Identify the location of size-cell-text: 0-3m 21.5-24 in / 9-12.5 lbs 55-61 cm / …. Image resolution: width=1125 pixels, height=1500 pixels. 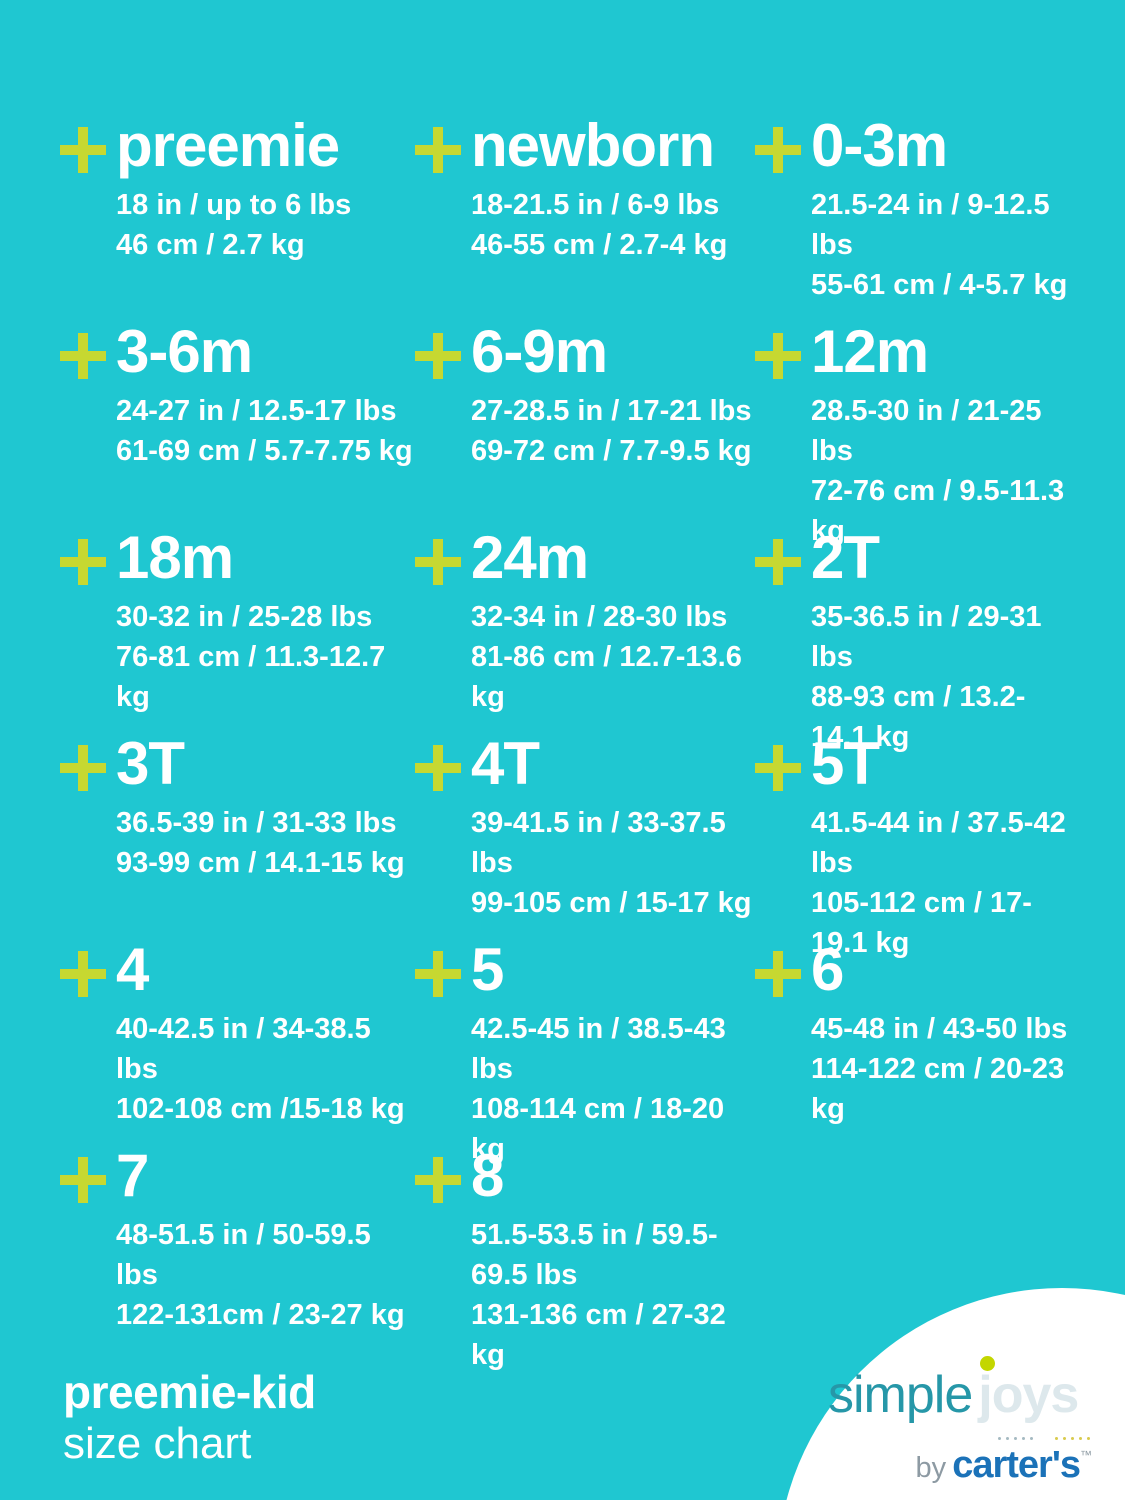
(945, 210).